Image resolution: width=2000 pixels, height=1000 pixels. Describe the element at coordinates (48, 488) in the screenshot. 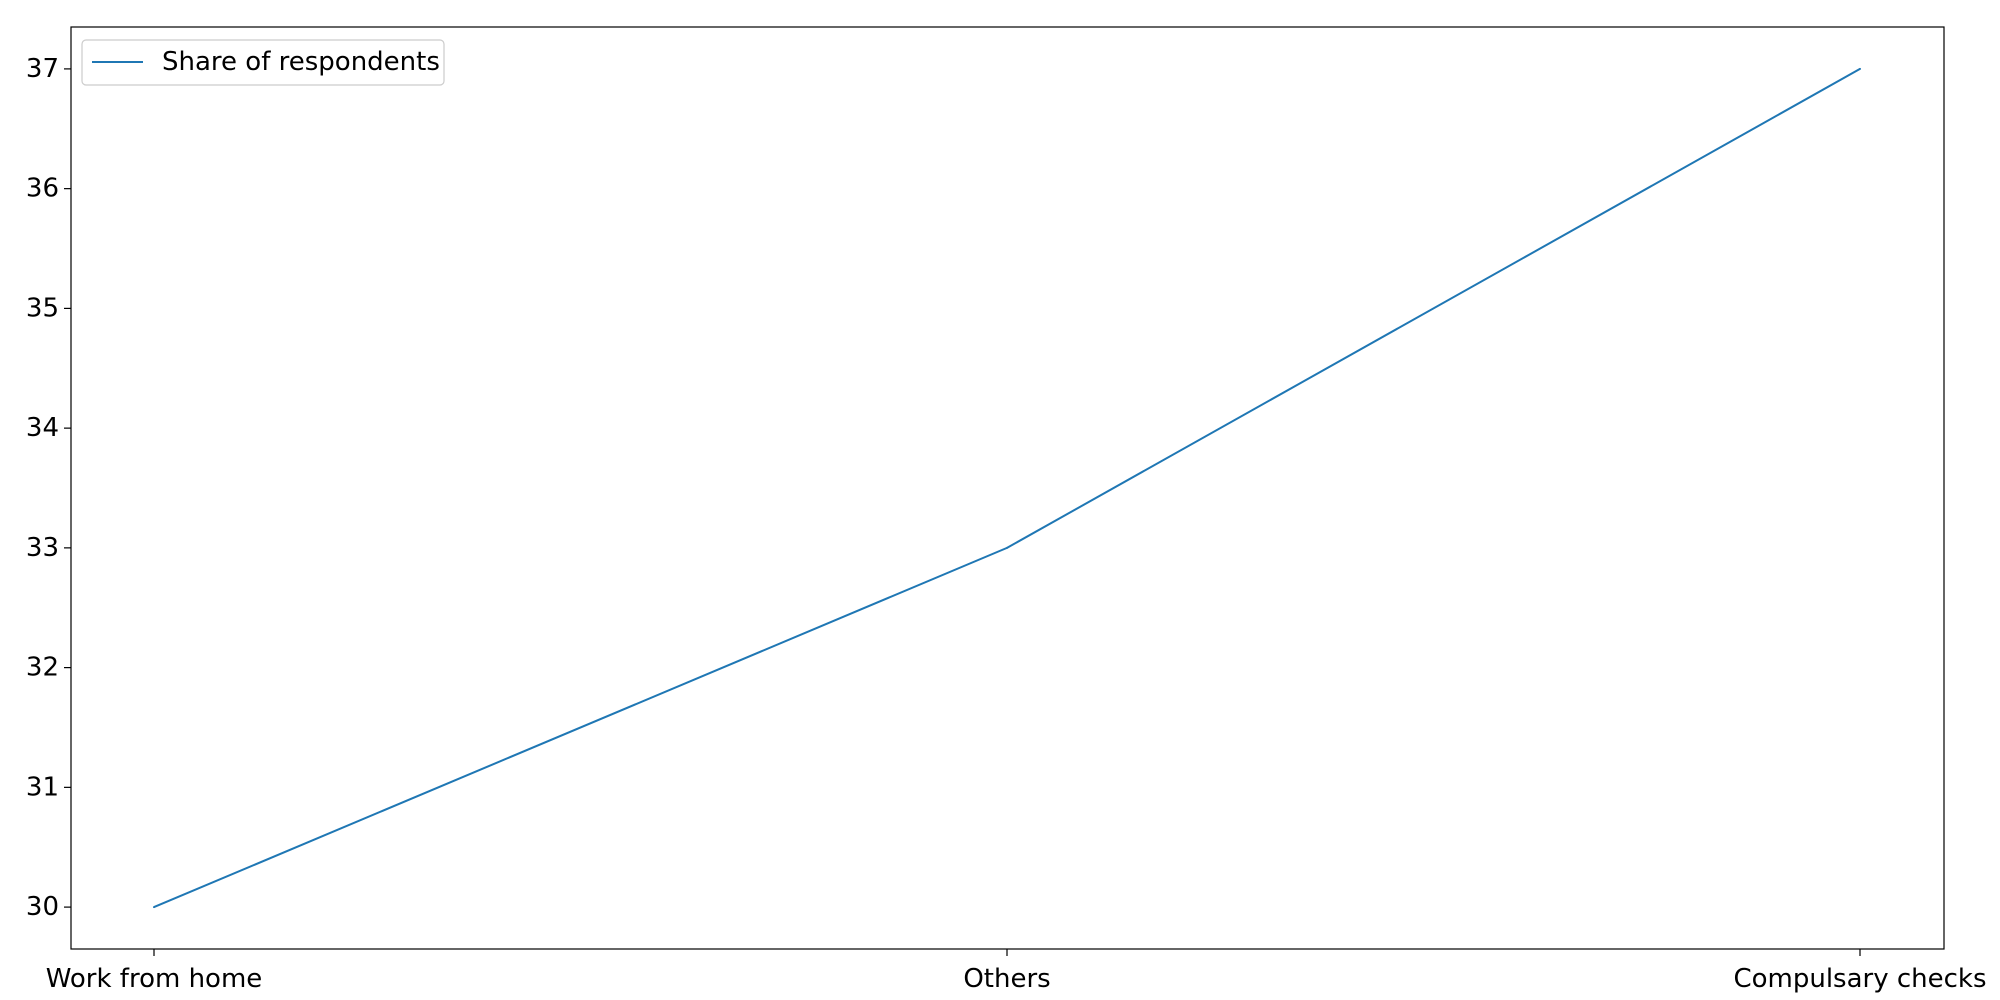

I see `y-axis-ticks: 30 31 32 33 34 35 36 37` at that location.